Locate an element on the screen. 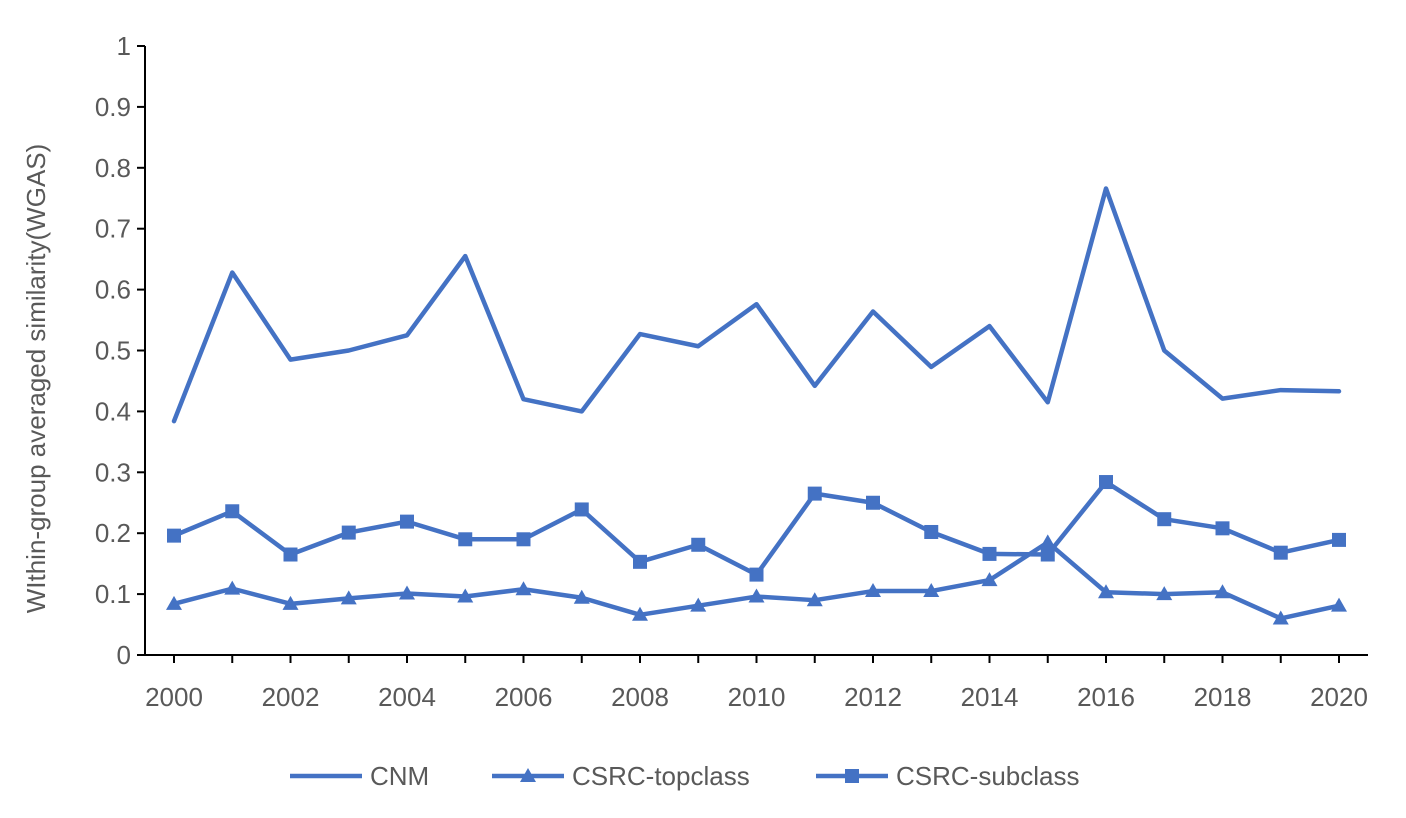  legend-item-csrc-subclass: CSRC-subclass is located at coordinates (948, 776).